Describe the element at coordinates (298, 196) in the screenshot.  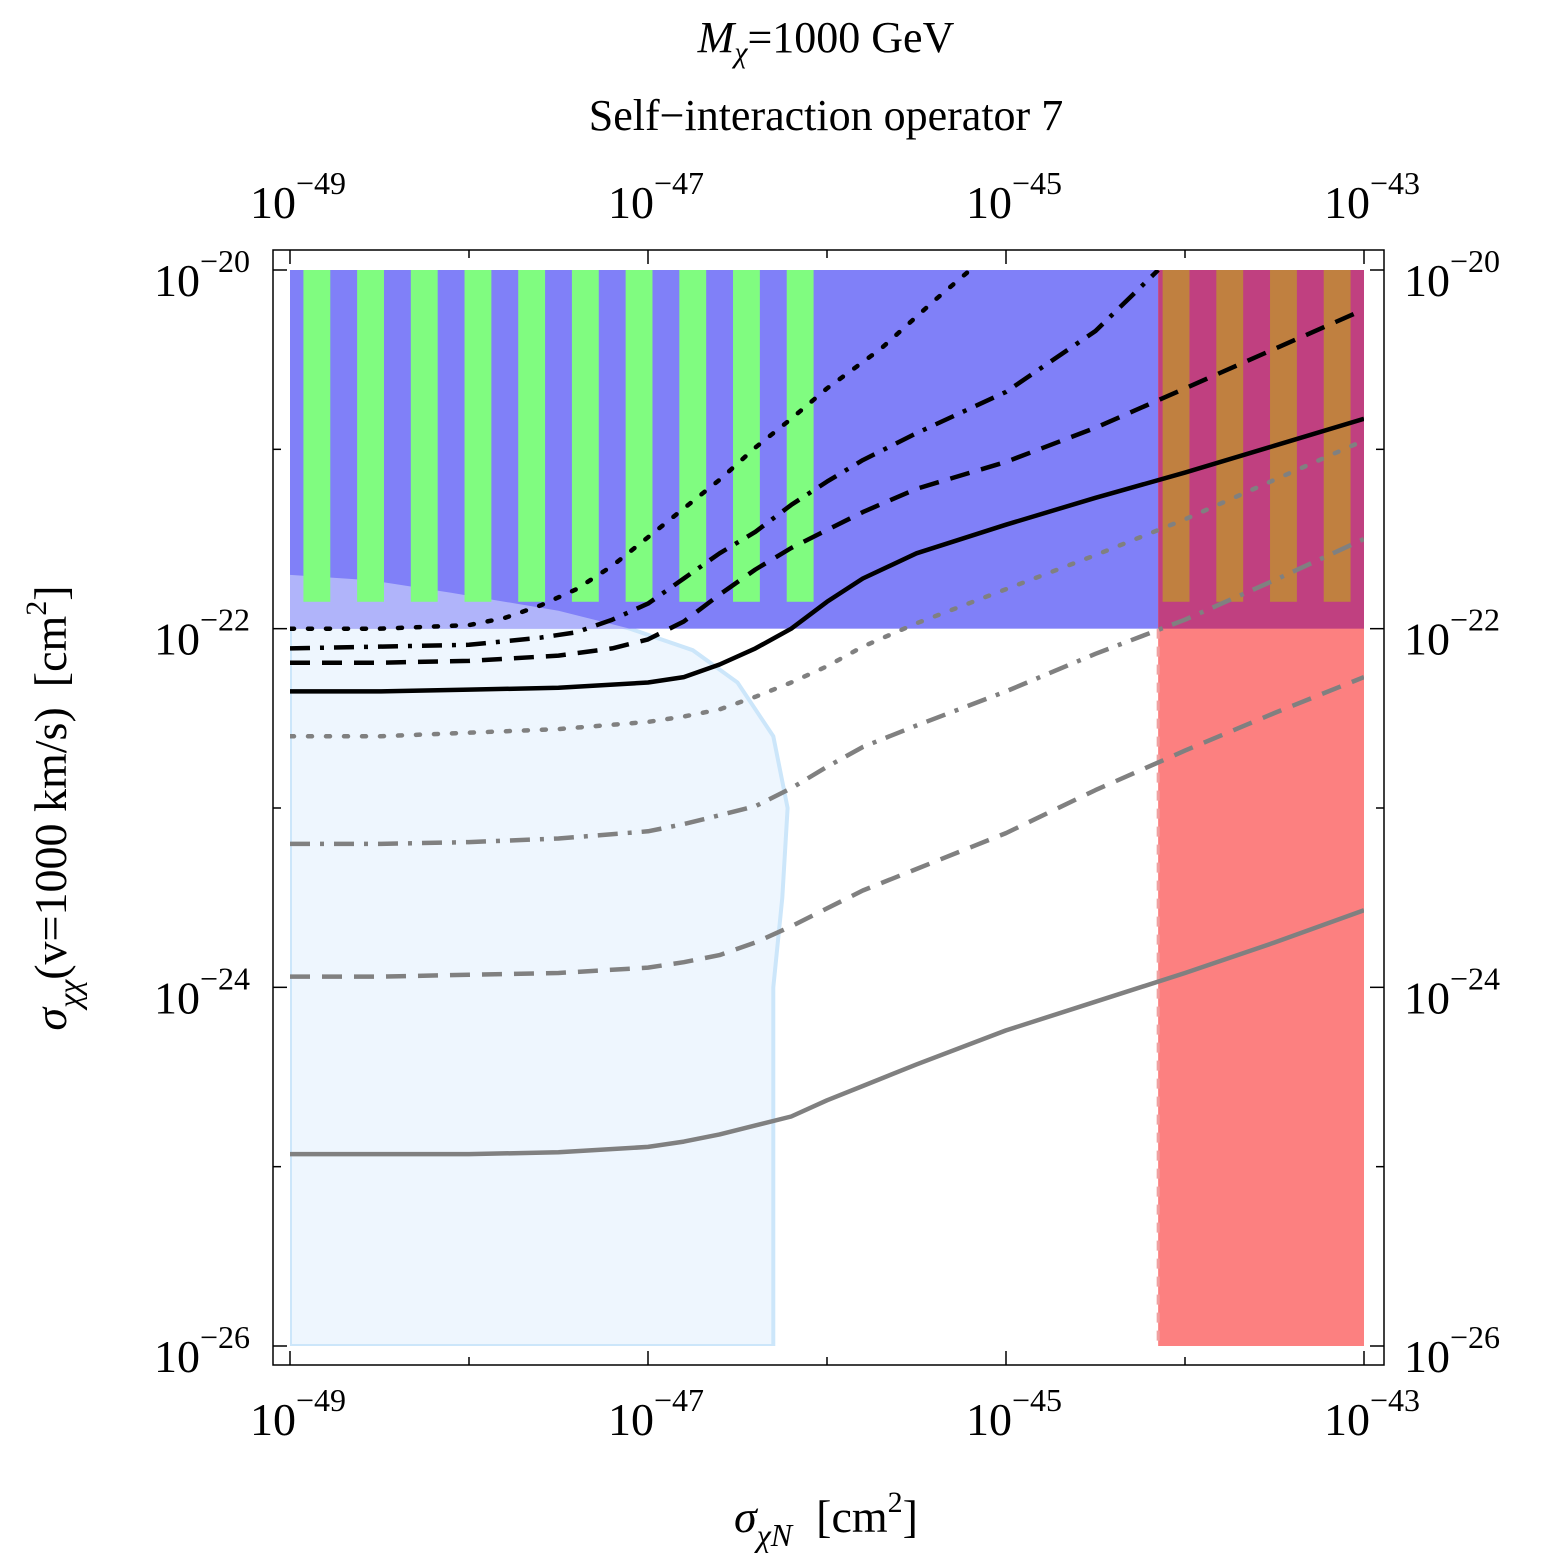
I see `x-tick-label-top: 10−49` at that location.